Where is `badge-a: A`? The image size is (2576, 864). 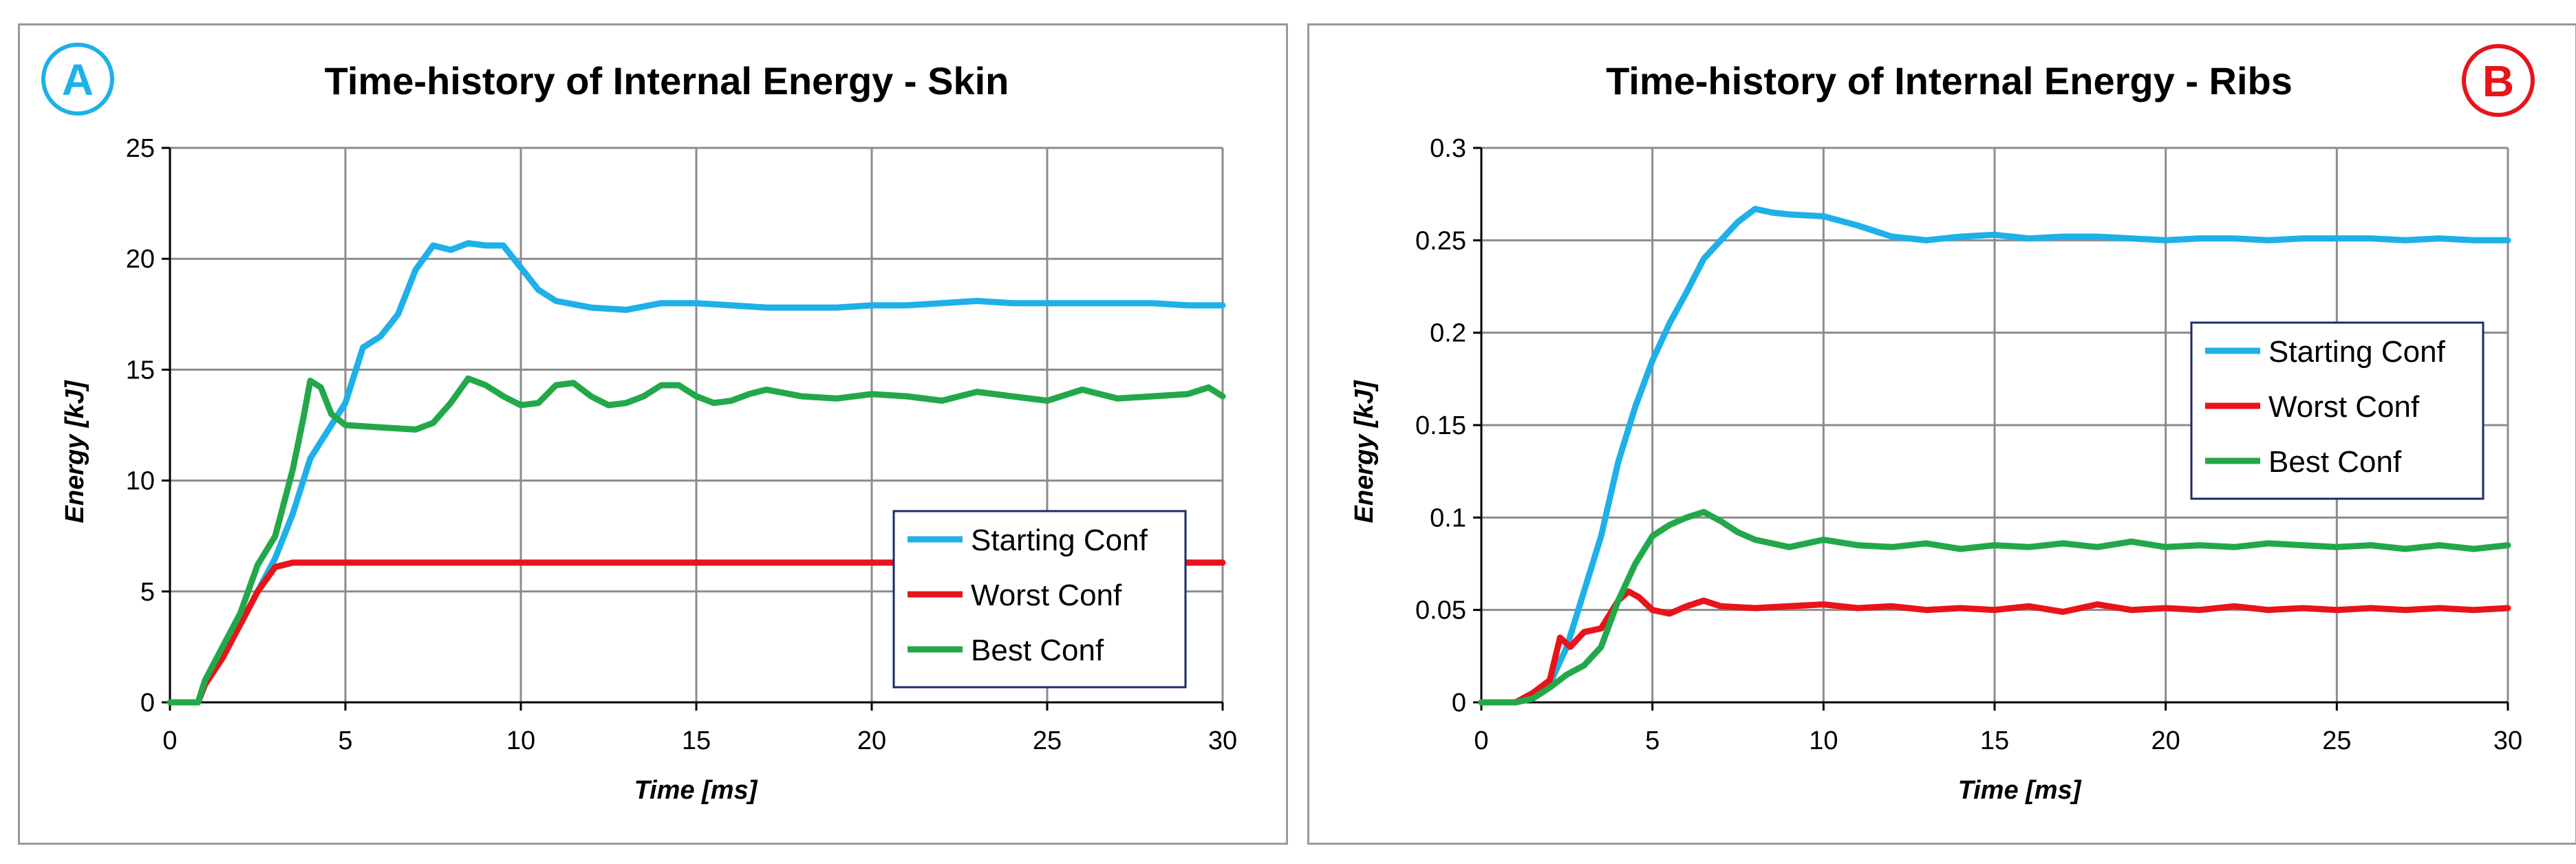 badge-a: A is located at coordinates (77, 79).